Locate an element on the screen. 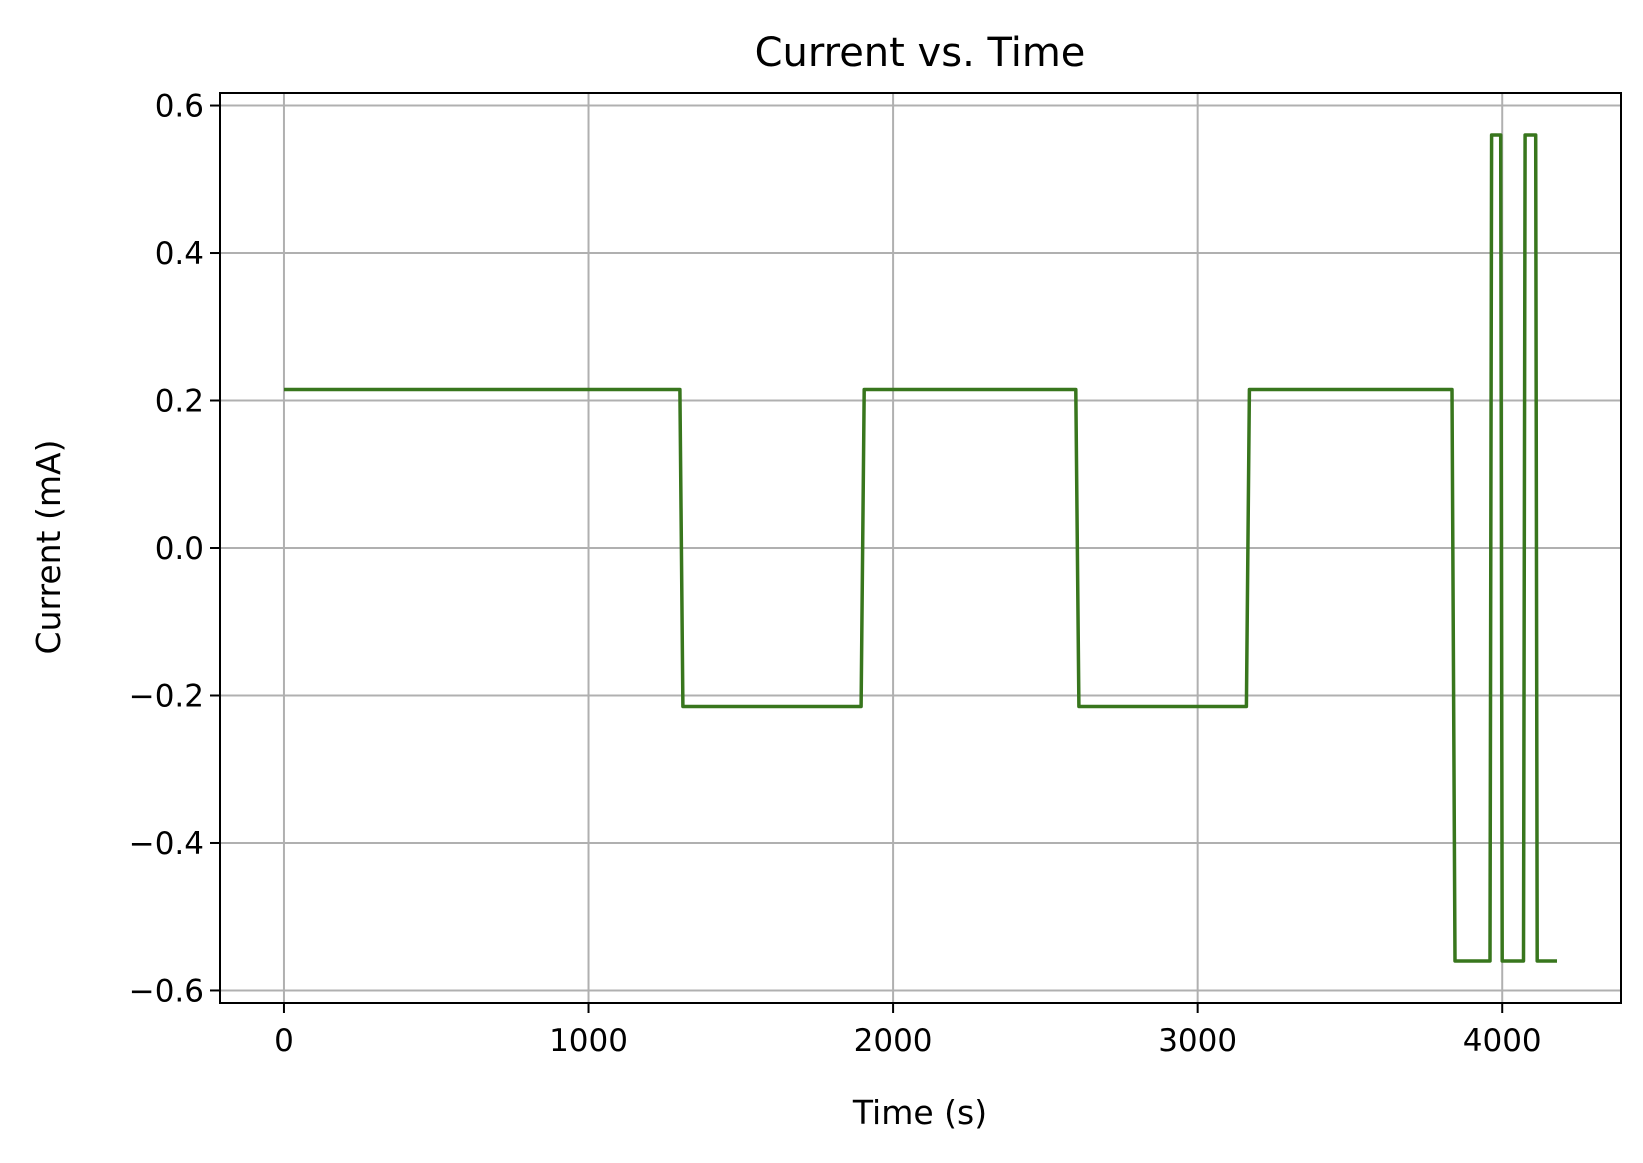 This screenshot has width=1643, height=1163. x-tick-label: 0 is located at coordinates (284, 1041).